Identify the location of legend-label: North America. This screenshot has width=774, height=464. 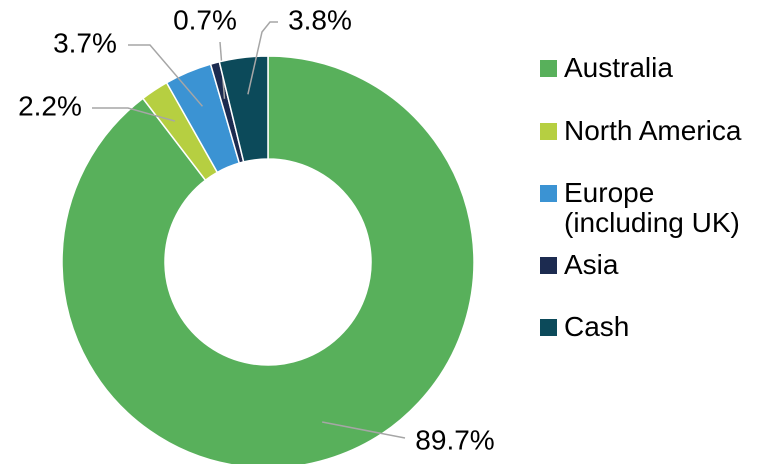
(653, 130).